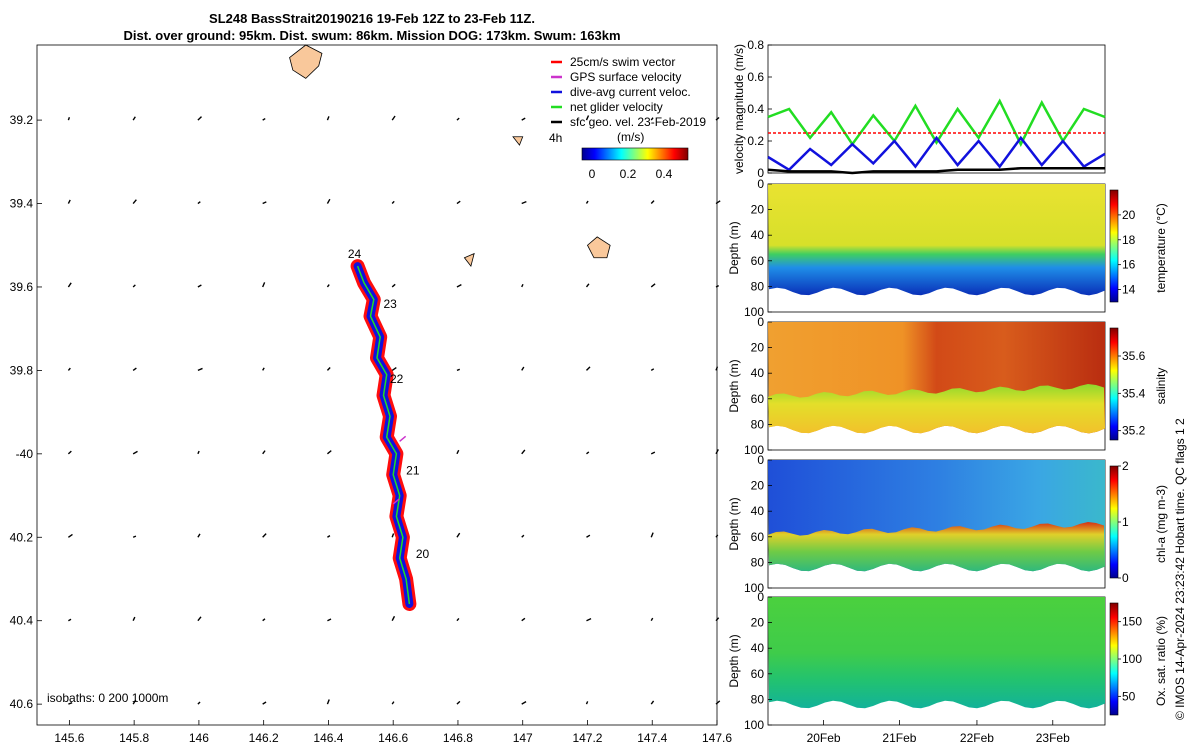 The width and height of the screenshot is (1200, 750). Describe the element at coordinates (1161, 386) in the screenshot. I see `section-colorbar-label: salinity` at that location.